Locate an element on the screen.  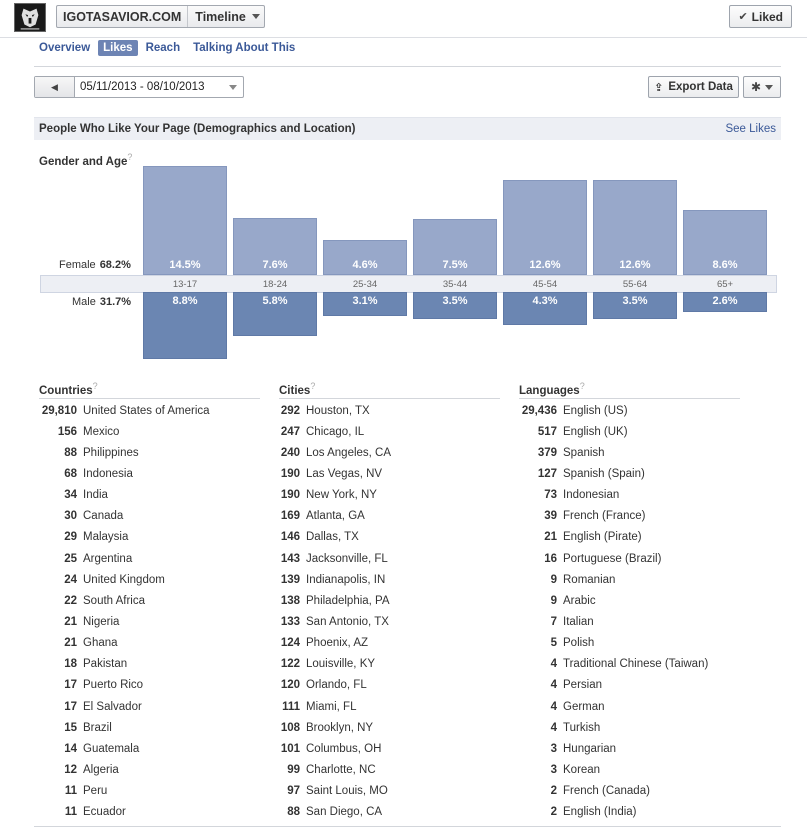
city-name: Indianapolis, IN is located at coordinates (346, 579).